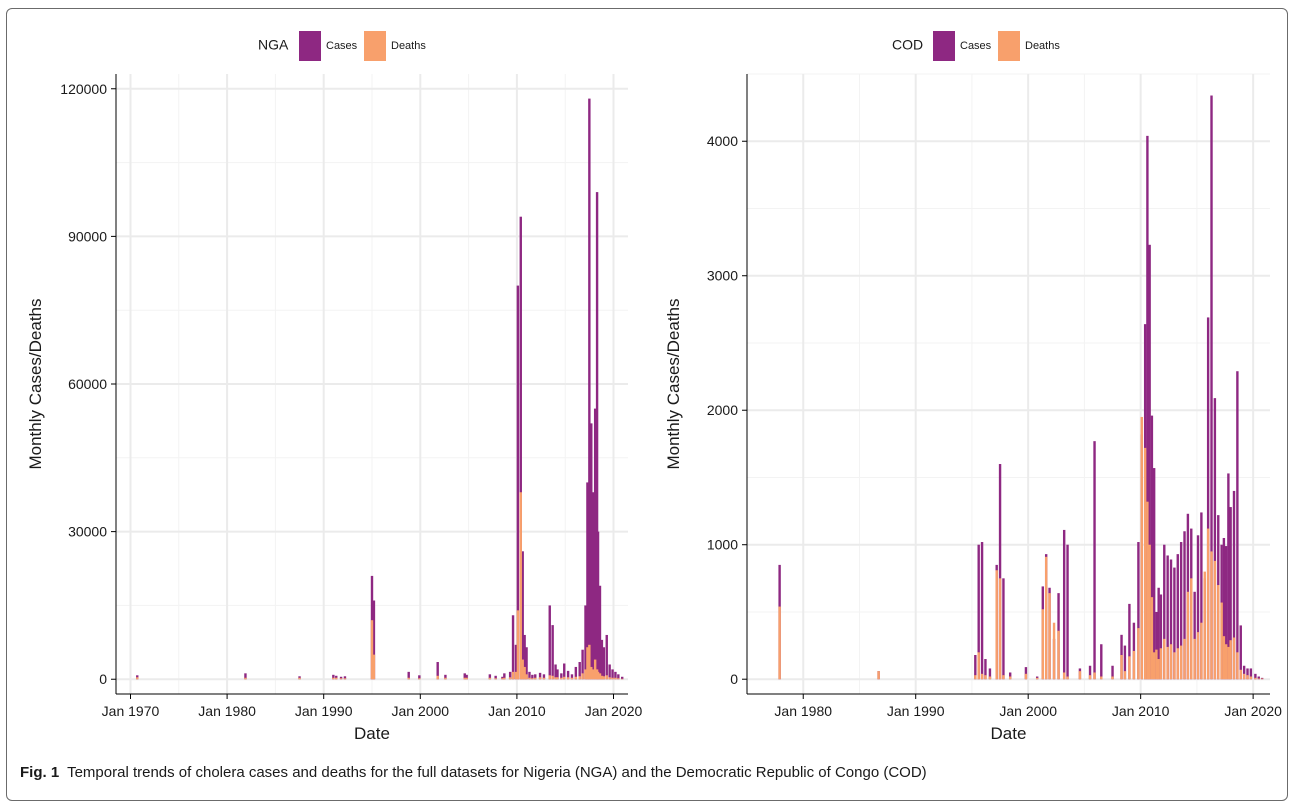 Image resolution: width=1296 pixels, height=809 pixels. I want to click on y-tick-label: 0, so click(734, 679).